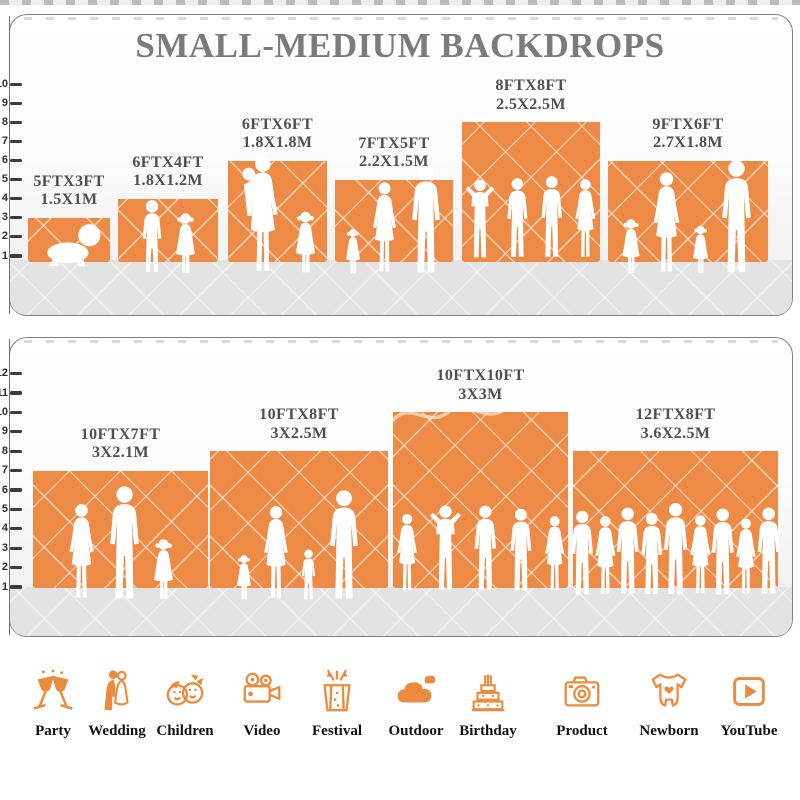  I want to click on backdrop-box-6ftx6ft, so click(277, 212).